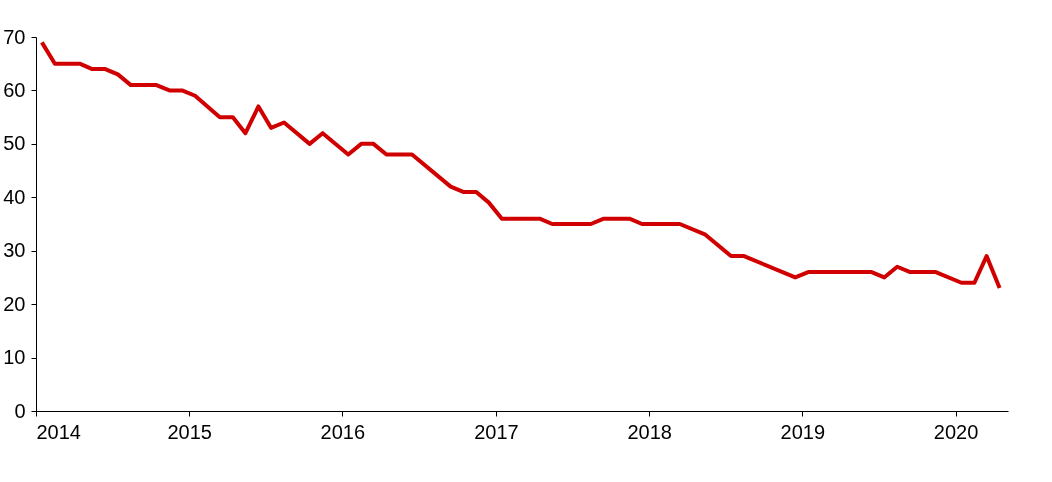 This screenshot has height=482, width=1052. I want to click on x-tick-label: 2014, so click(58, 431).